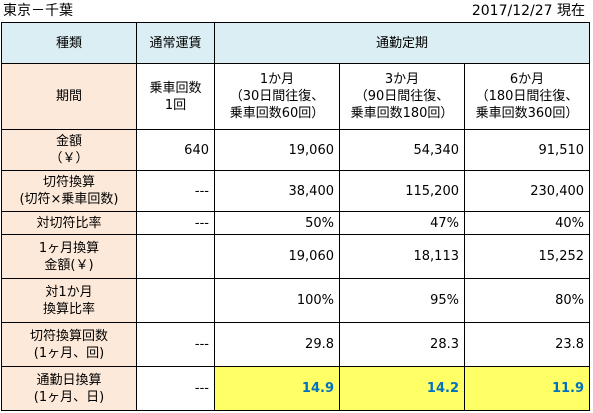 The image size is (593, 413). I want to click on cell-6month: 230,400, so click(527, 191).